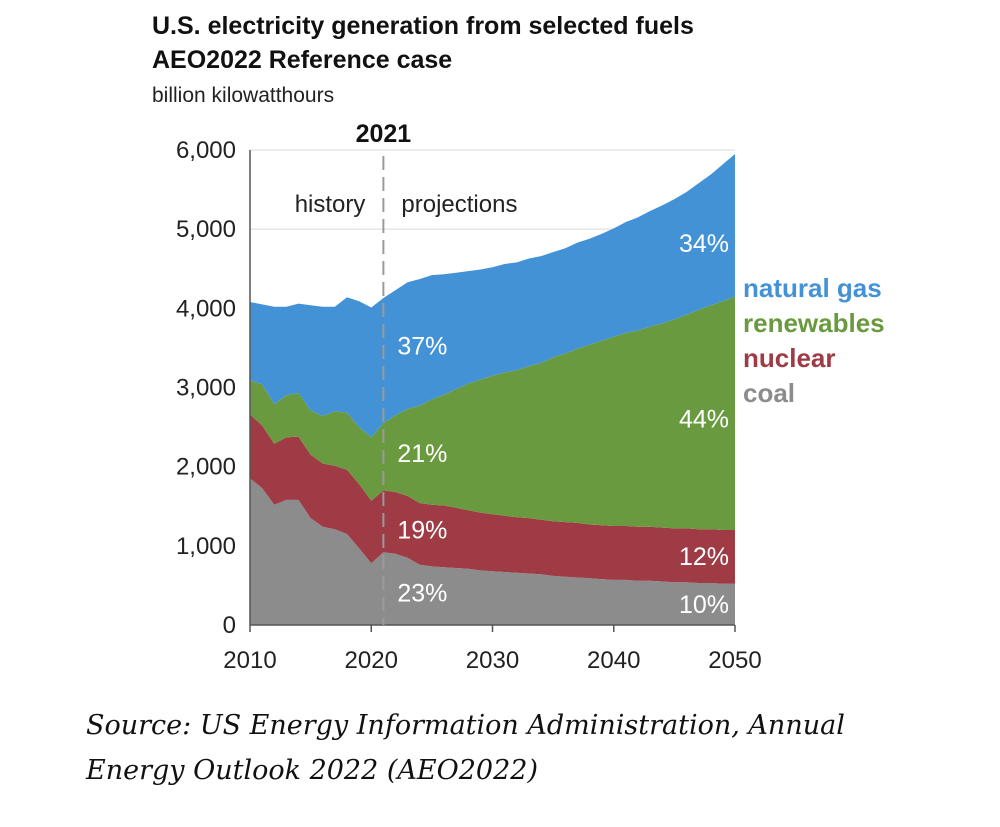 This screenshot has height=827, width=1000. Describe the element at coordinates (769, 393) in the screenshot. I see `legend-coal: coal` at that location.